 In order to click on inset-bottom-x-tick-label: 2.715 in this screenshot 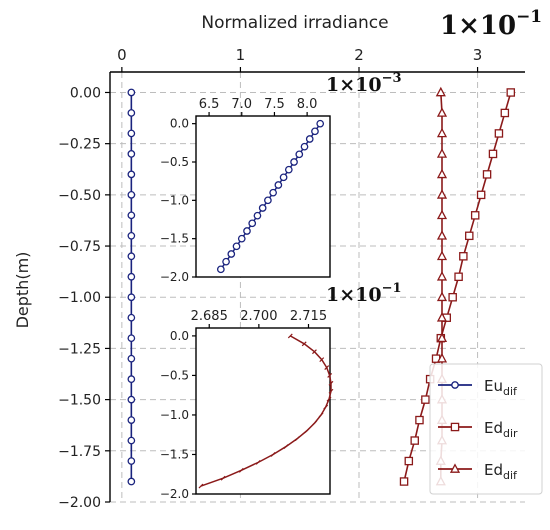, I will do `click(308, 316)`.